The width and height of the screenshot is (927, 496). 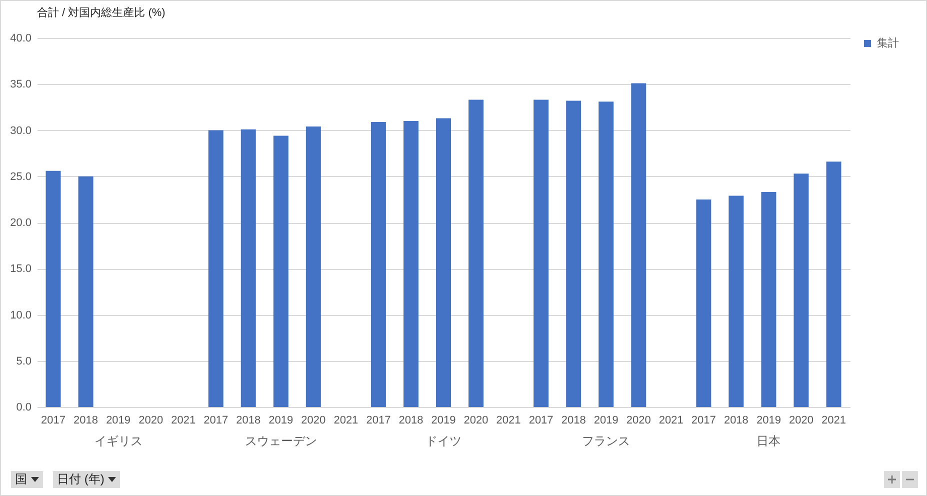 I want to click on y-tick-label: 10.0, so click(x=21, y=315).